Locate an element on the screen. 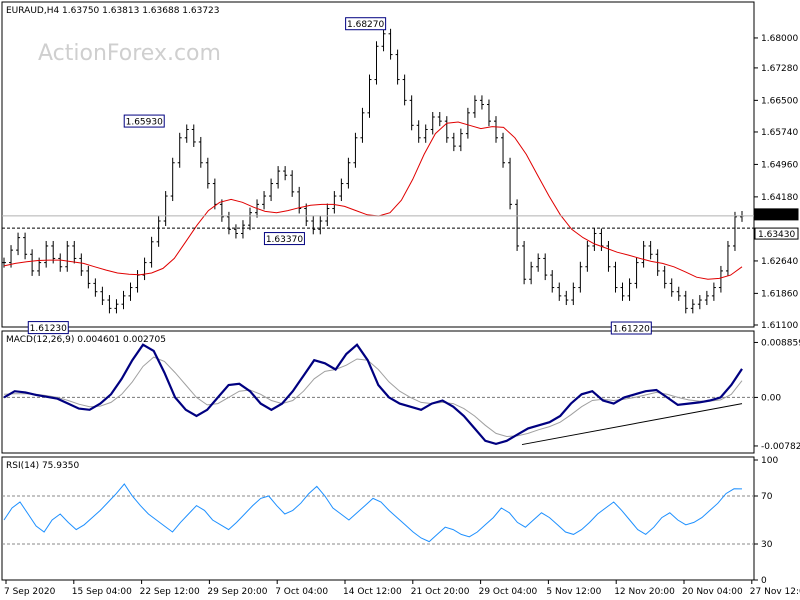 The width and height of the screenshot is (800, 600). svg-text: 1.61230 is located at coordinates (48, 329).